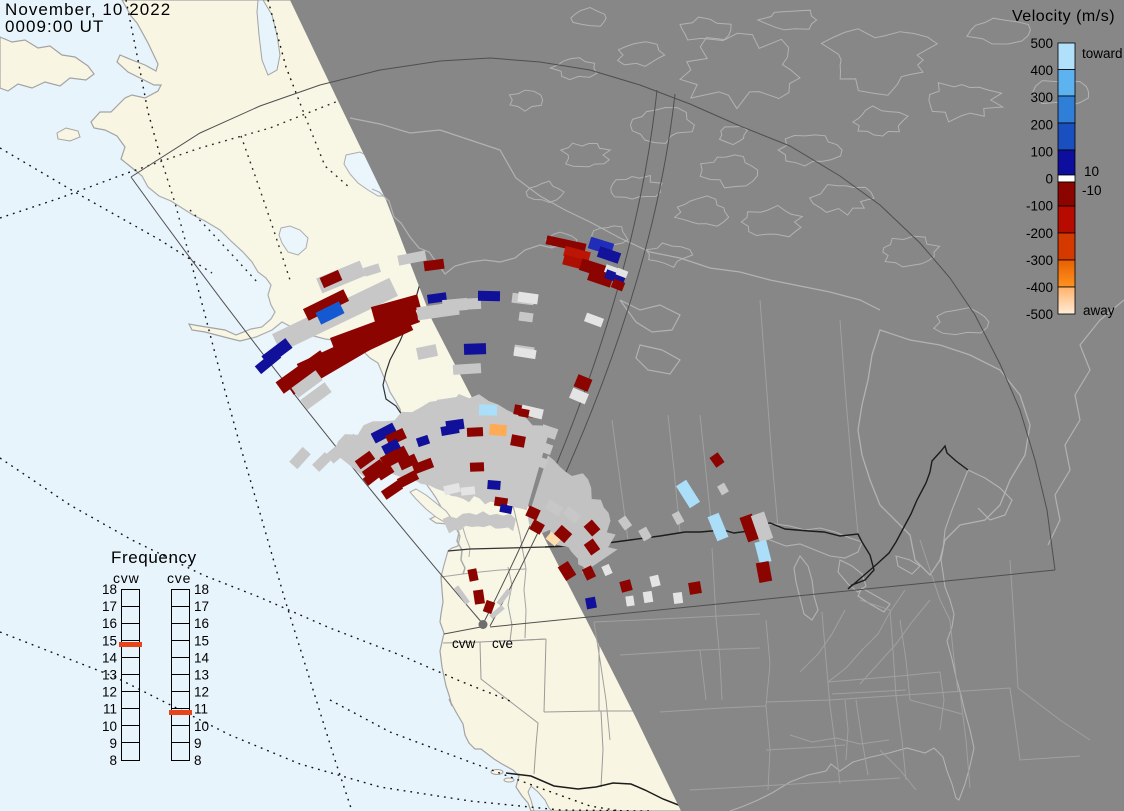 The image size is (1124, 811). What do you see at coordinates (1039, 233) in the screenshot?
I see `svg-text: -200` at bounding box center [1039, 233].